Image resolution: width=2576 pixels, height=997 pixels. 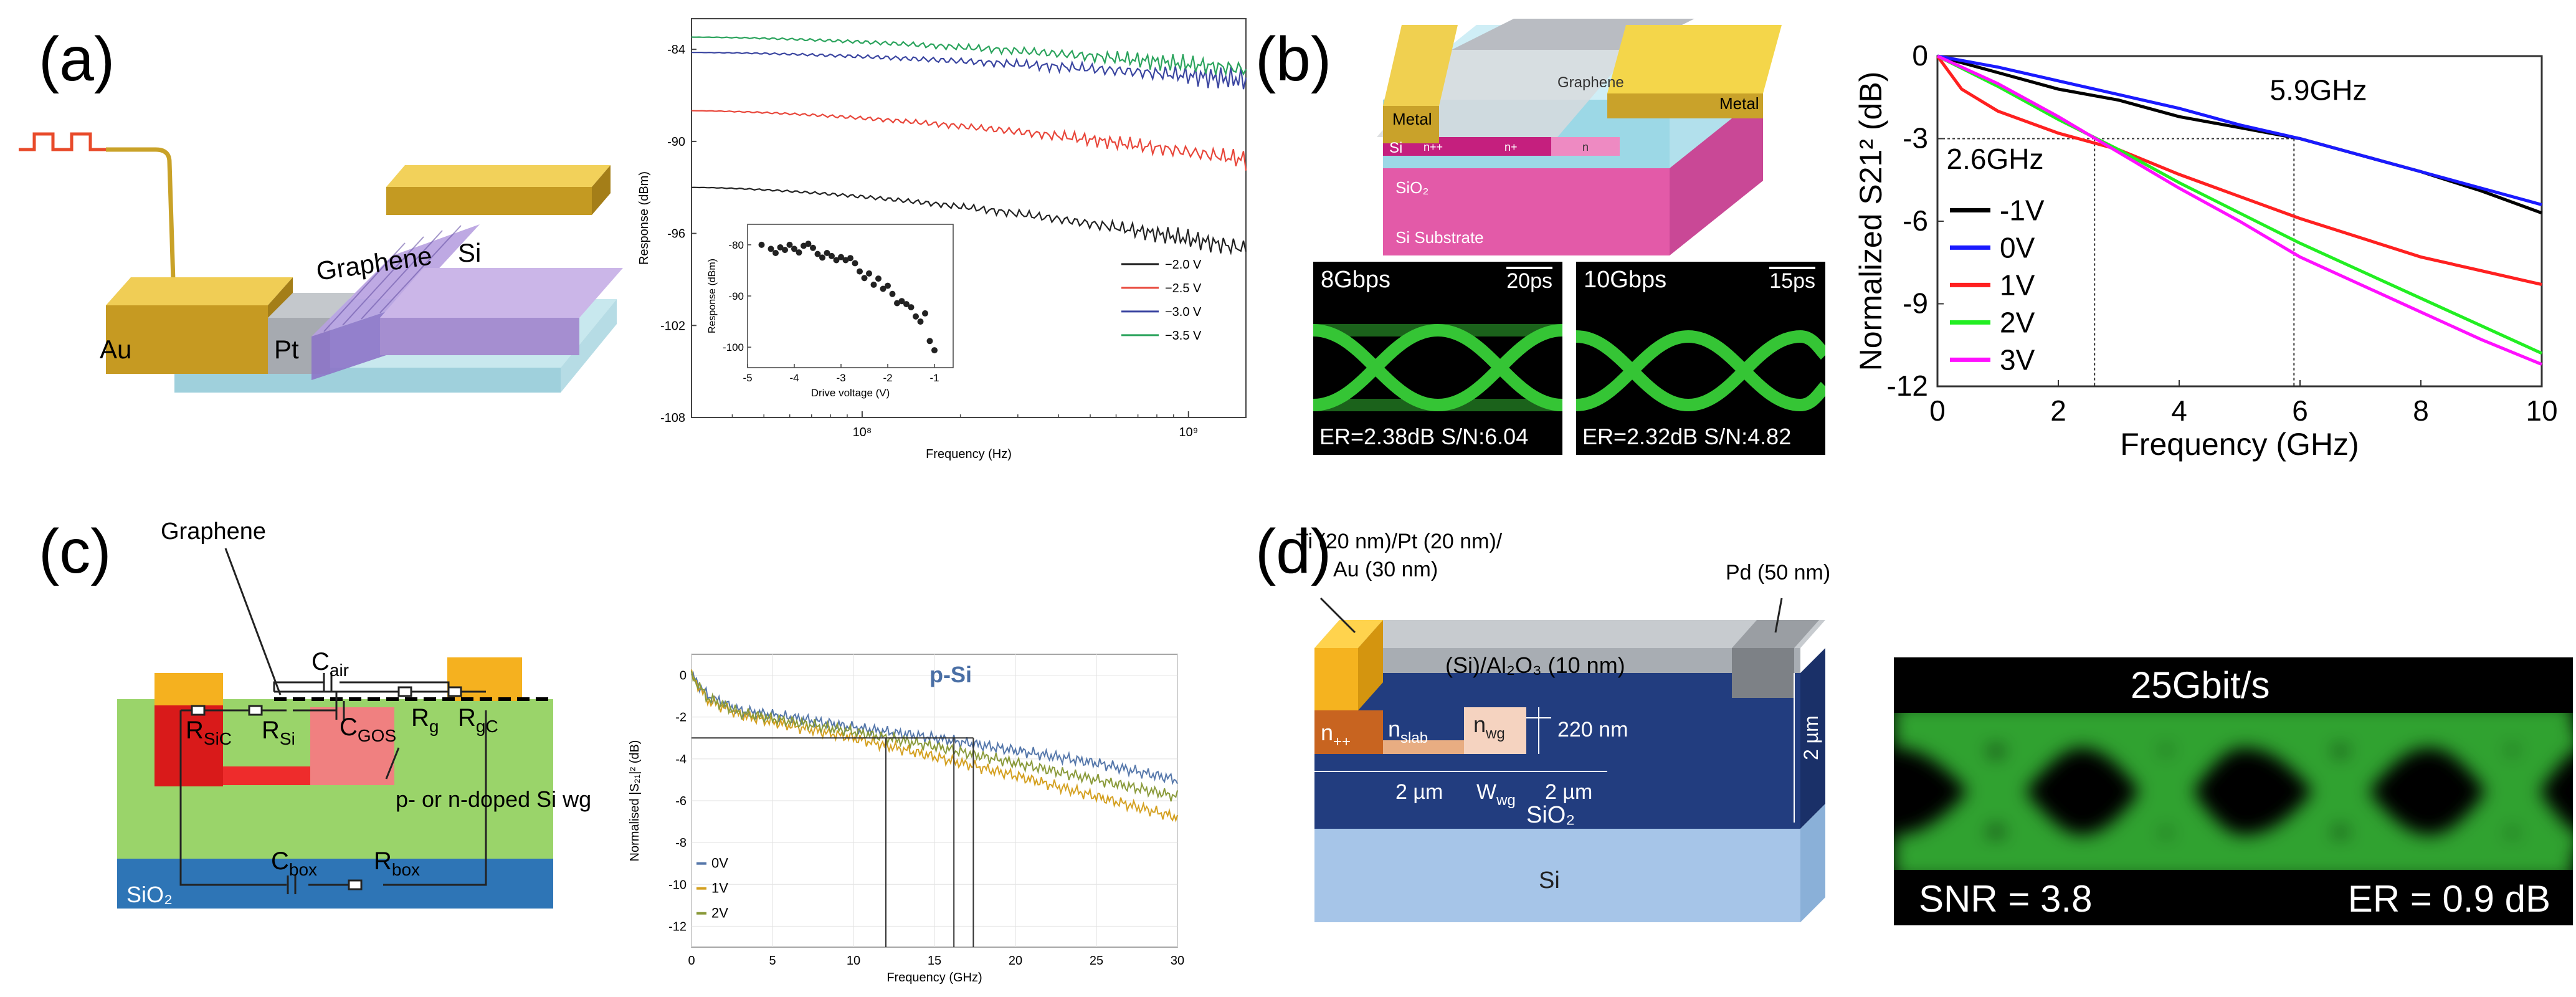 What do you see at coordinates (2239, 445) in the screenshot?
I see `x-axis-label: Frequency (GHz)` at bounding box center [2239, 445].